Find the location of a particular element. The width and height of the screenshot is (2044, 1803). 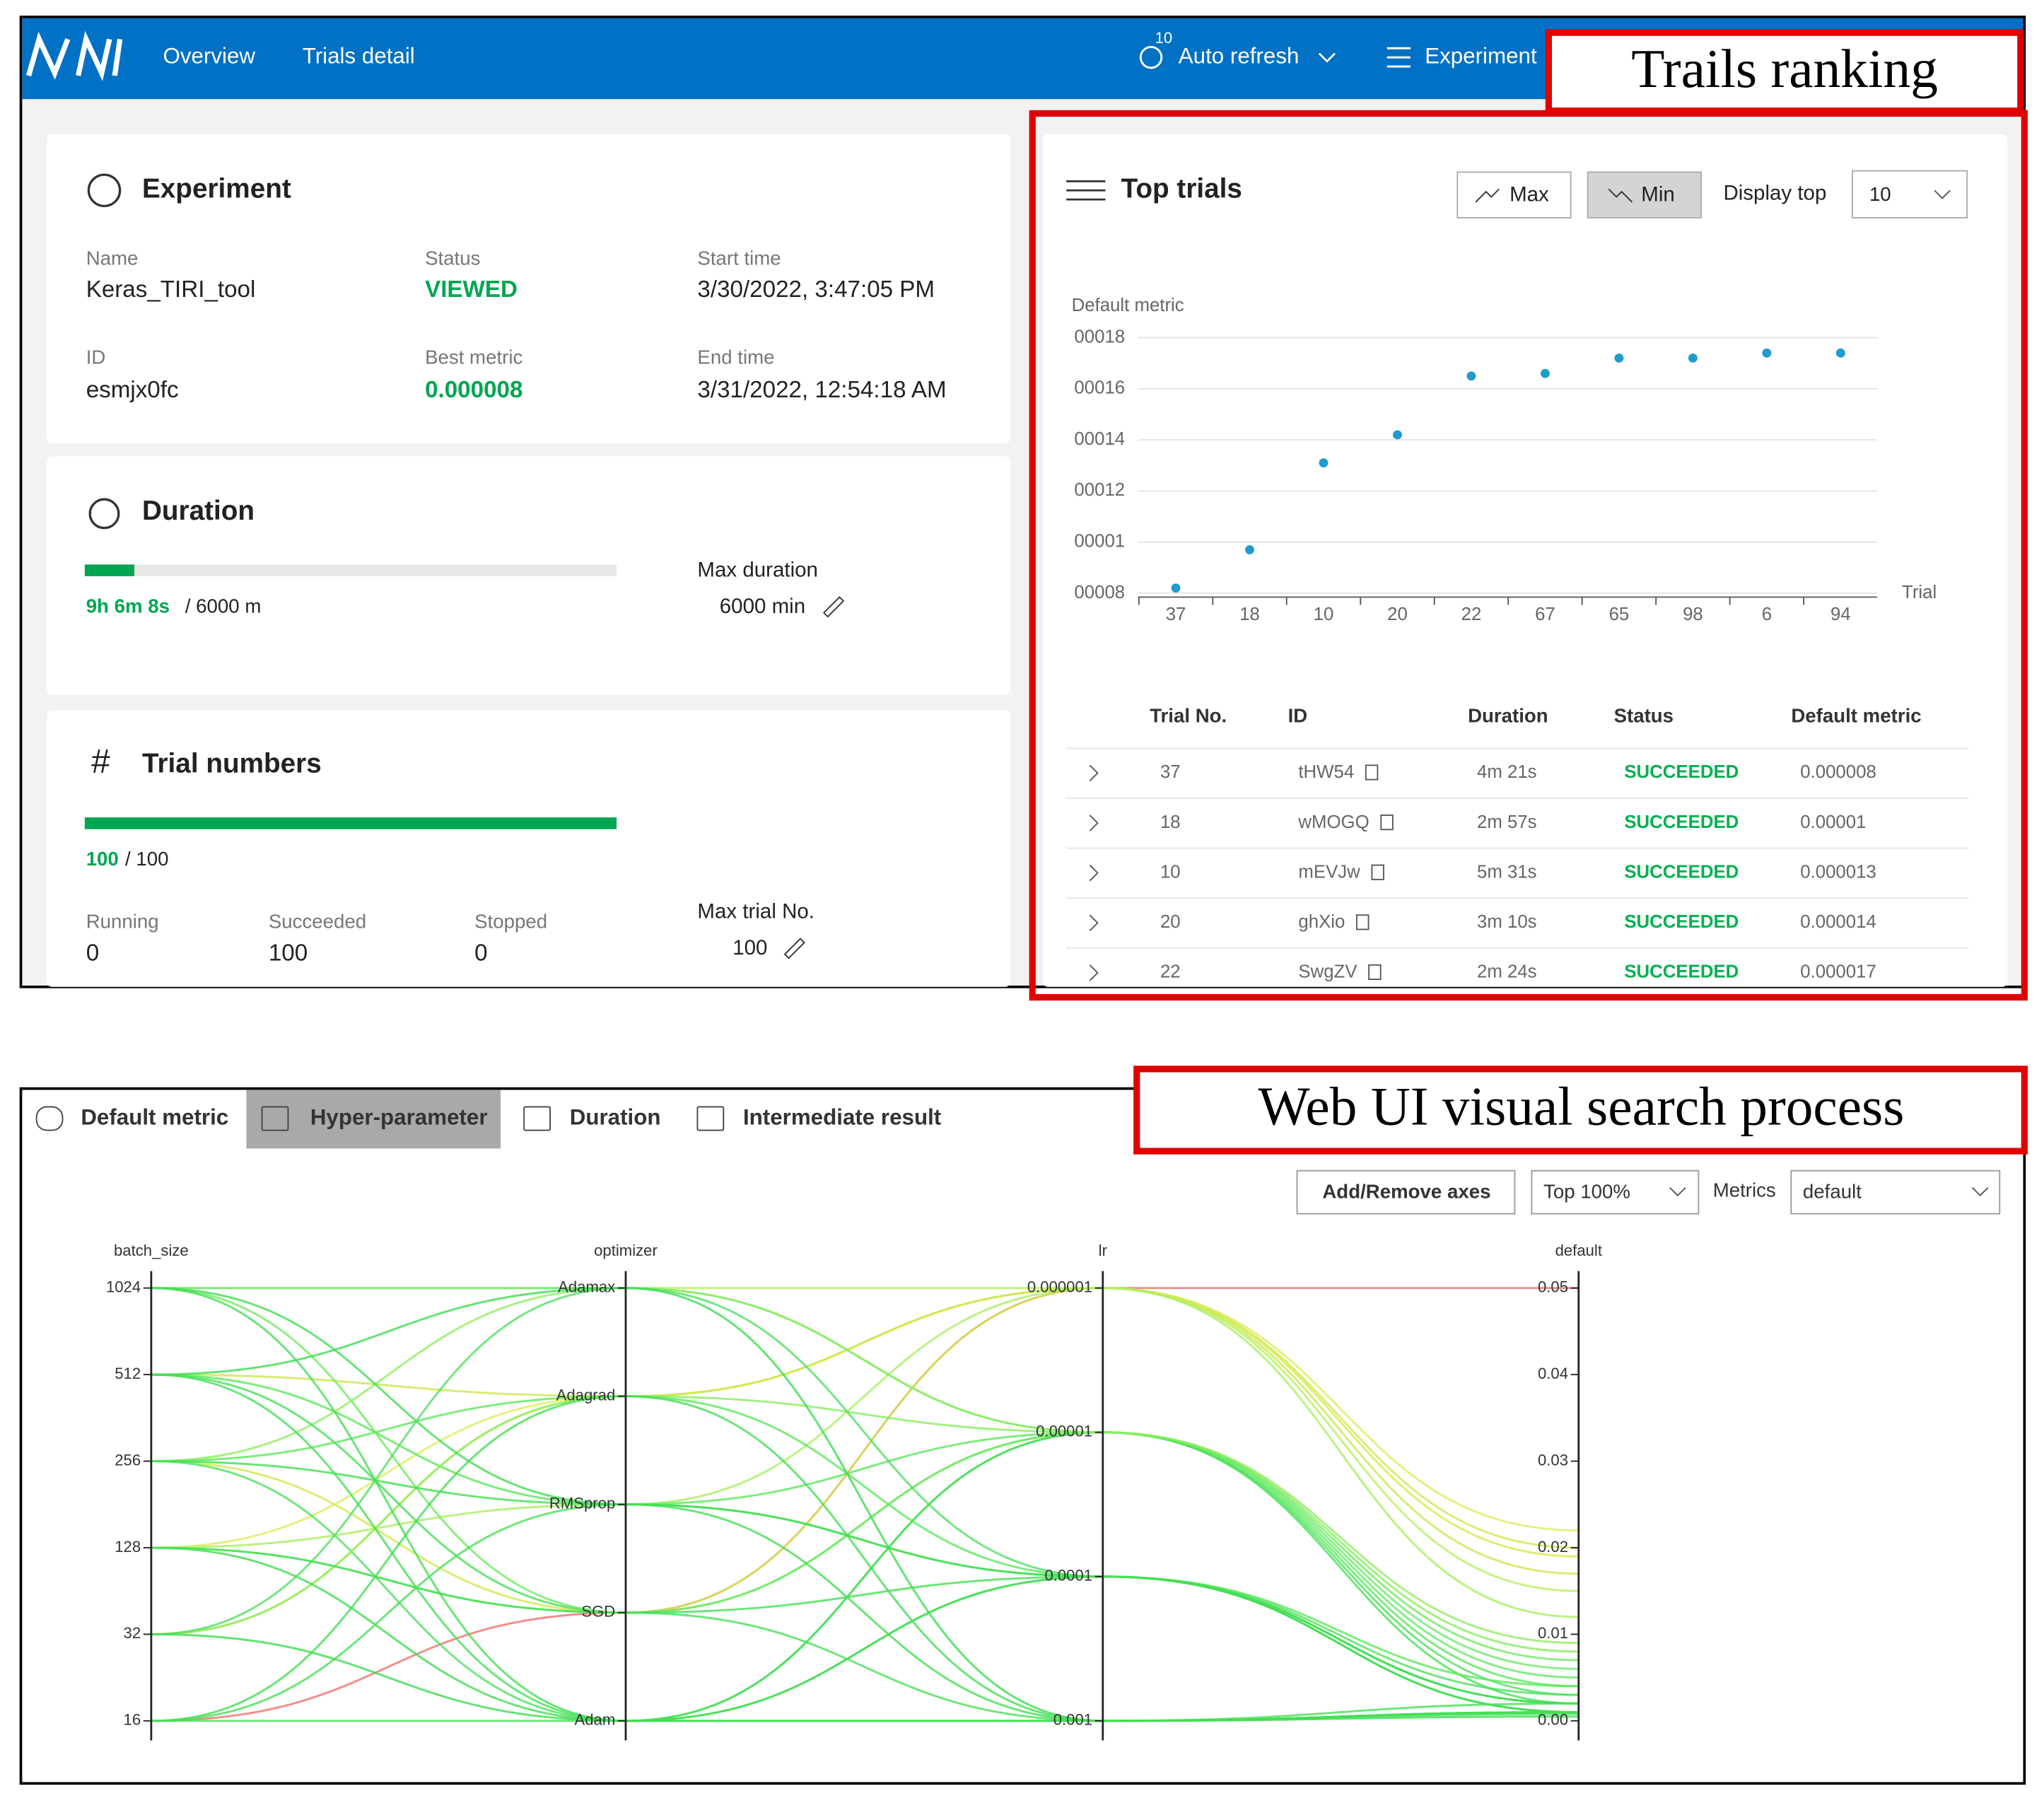

max-label: Max trial No. is located at coordinates (755, 911).